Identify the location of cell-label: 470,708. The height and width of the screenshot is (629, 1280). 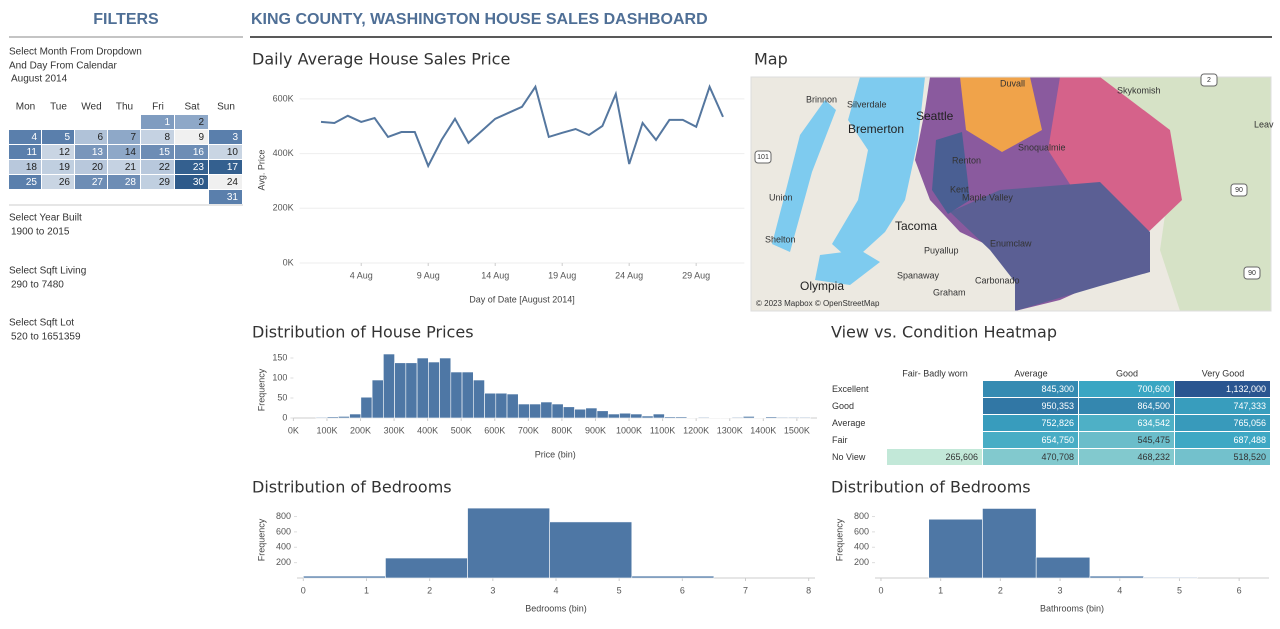
(1057, 457).